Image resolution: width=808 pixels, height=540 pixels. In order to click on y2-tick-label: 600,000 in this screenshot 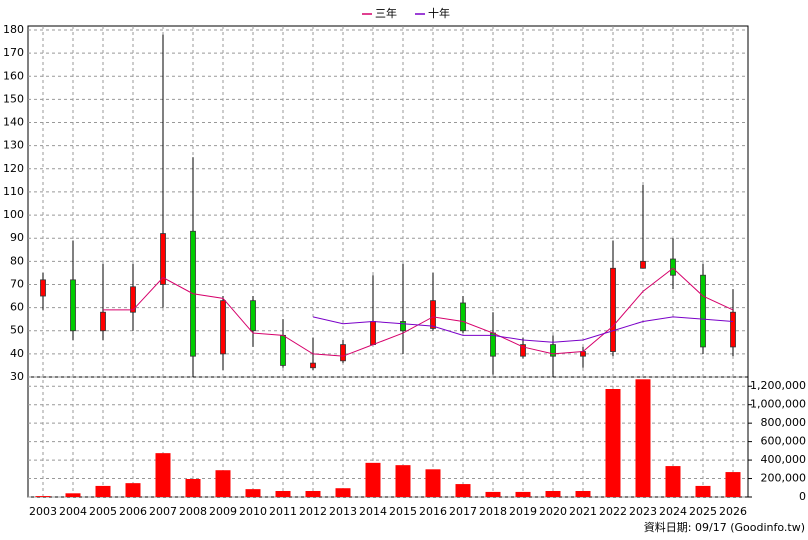, I will do `click(784, 441)`.